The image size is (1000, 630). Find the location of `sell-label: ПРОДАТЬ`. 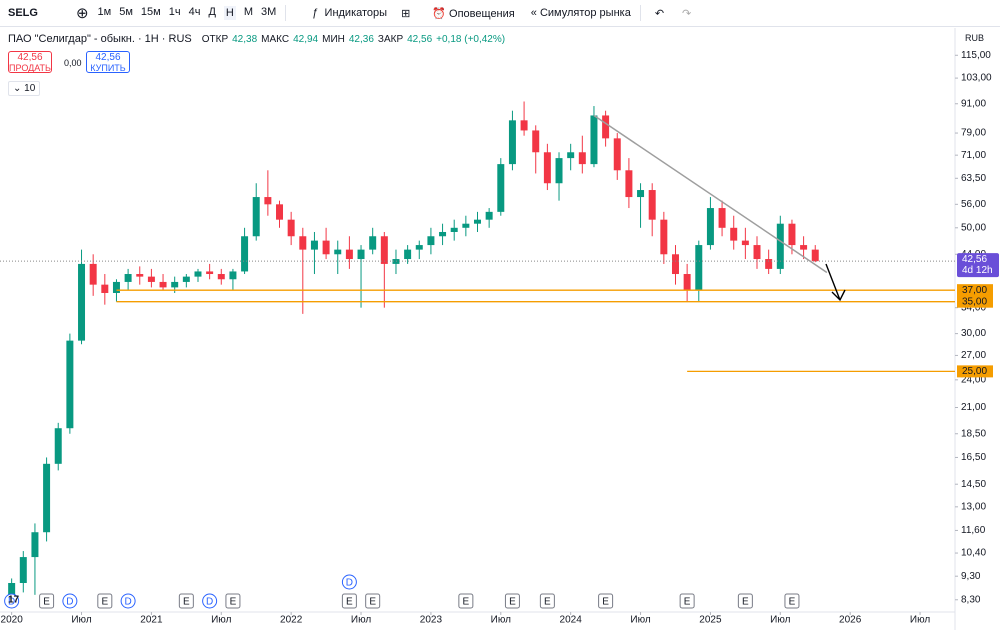

sell-label: ПРОДАТЬ is located at coordinates (30, 68).